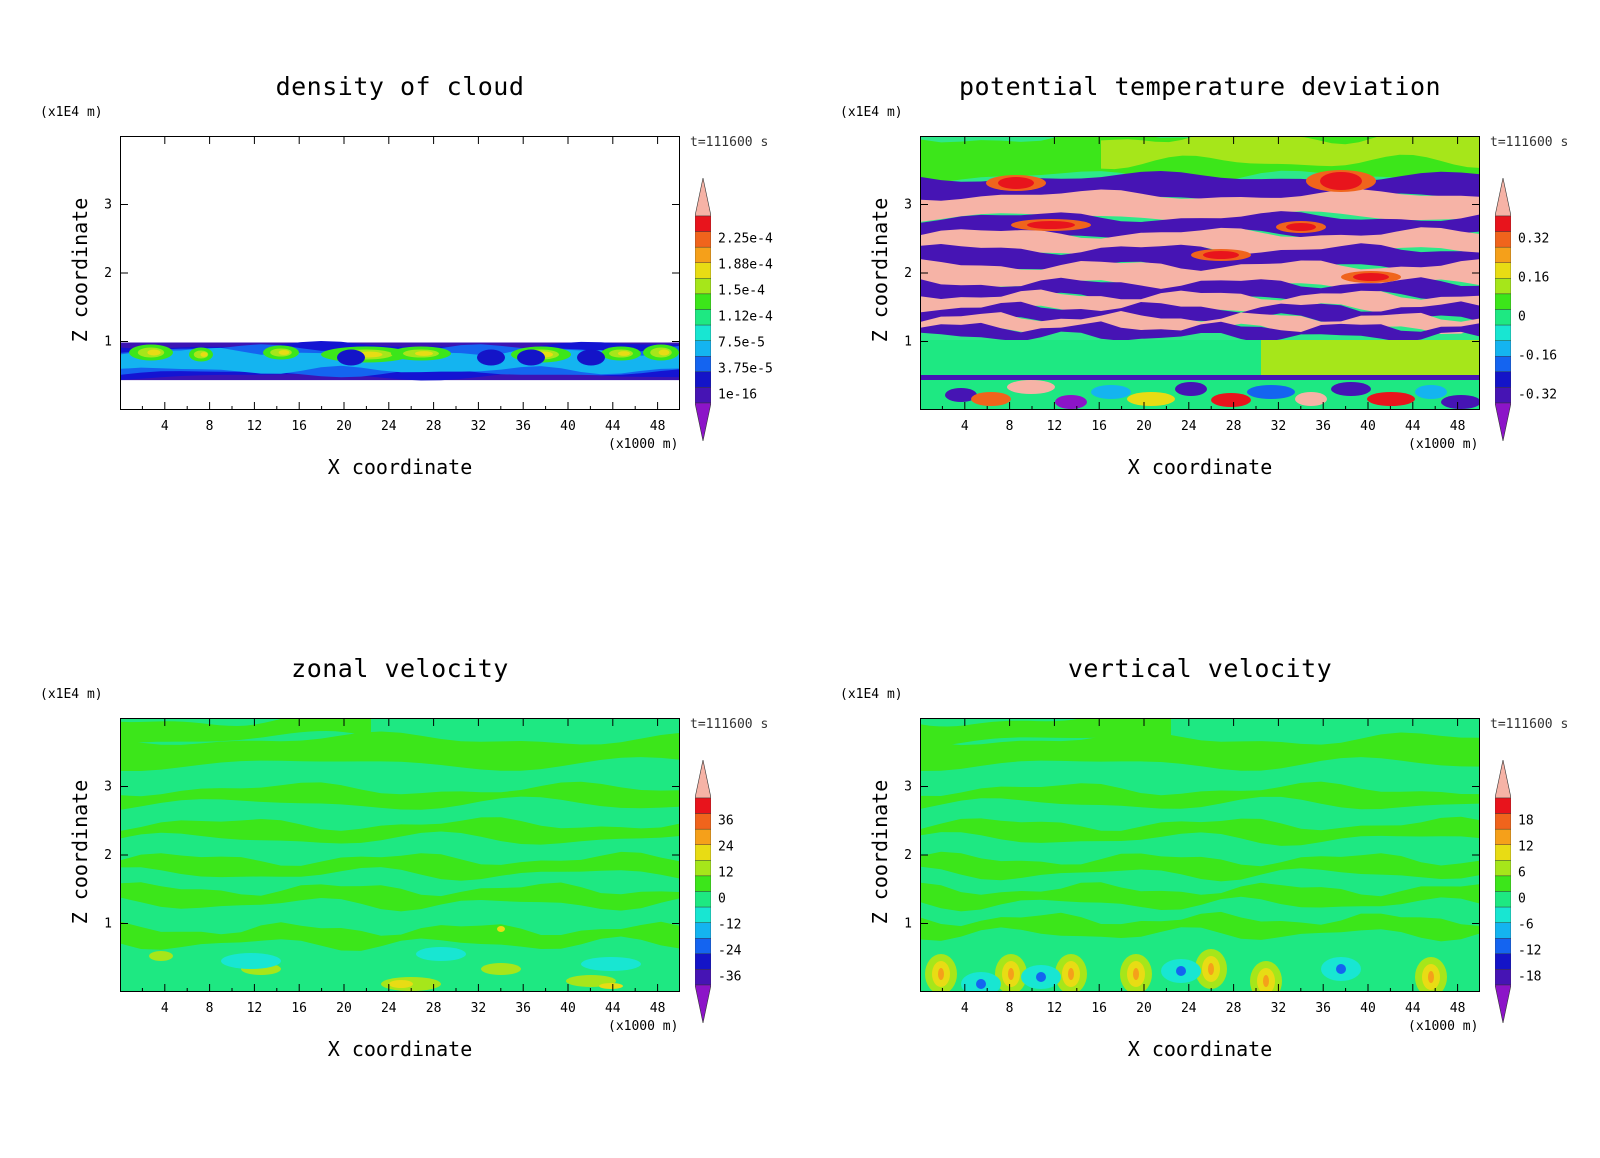  Describe the element at coordinates (523, 426) in the screenshot. I see `x-tick-label: 36` at that location.